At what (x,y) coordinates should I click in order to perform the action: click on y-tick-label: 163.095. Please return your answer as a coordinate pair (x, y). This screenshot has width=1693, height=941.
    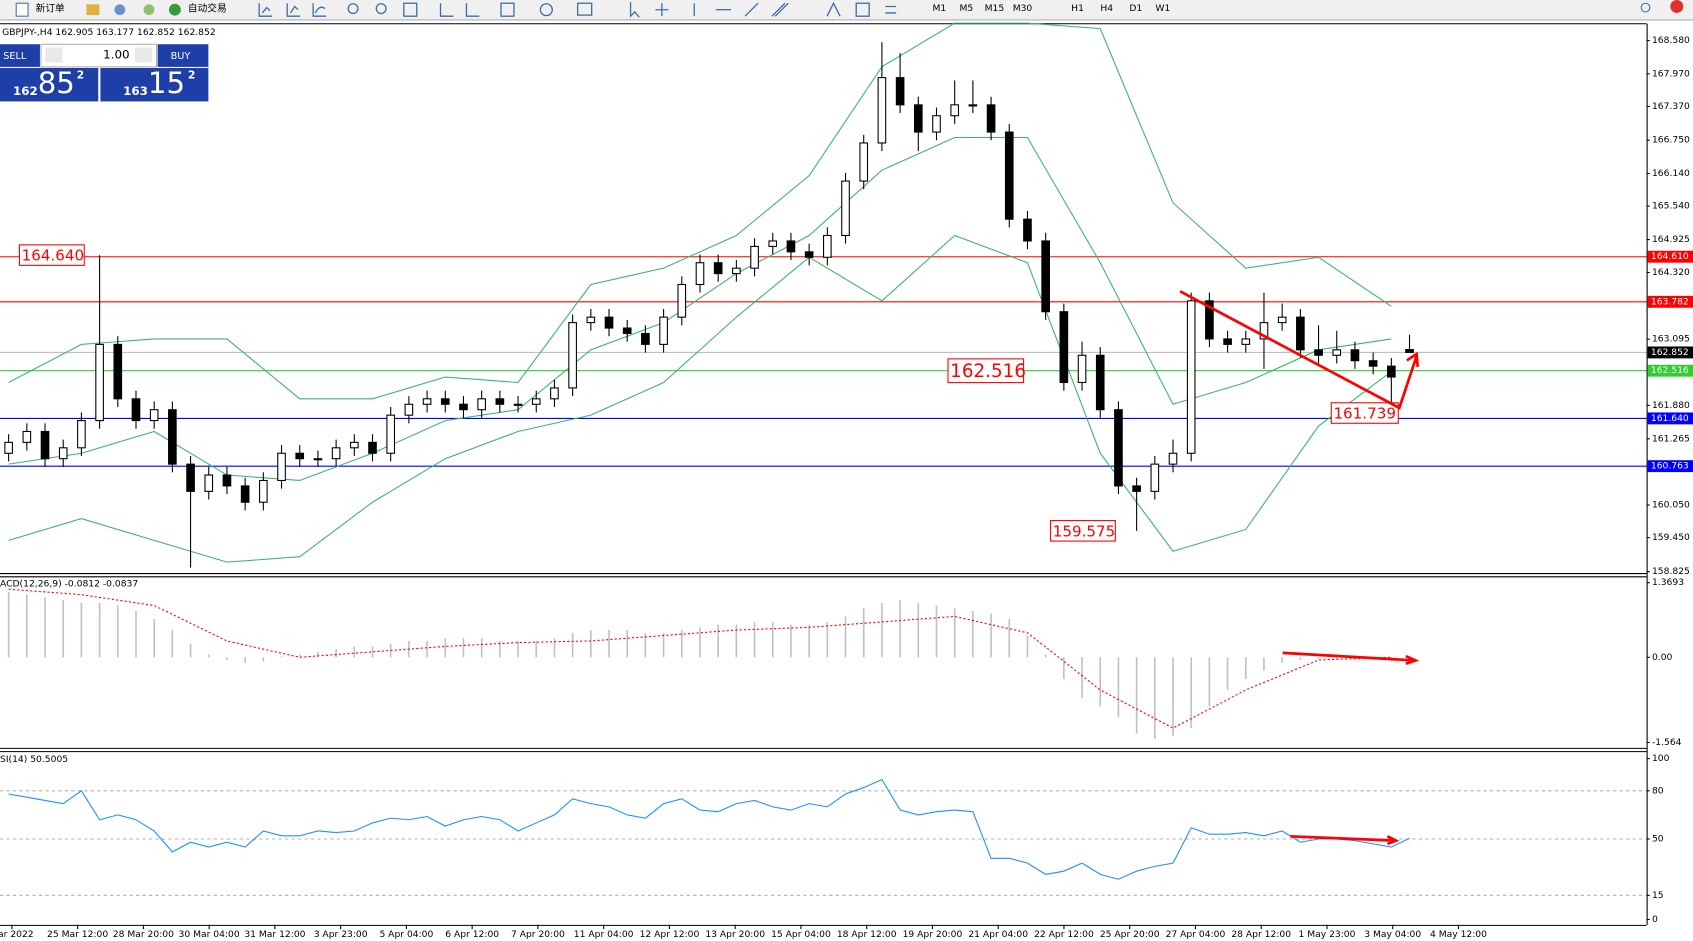
    Looking at the image, I should click on (1671, 339).